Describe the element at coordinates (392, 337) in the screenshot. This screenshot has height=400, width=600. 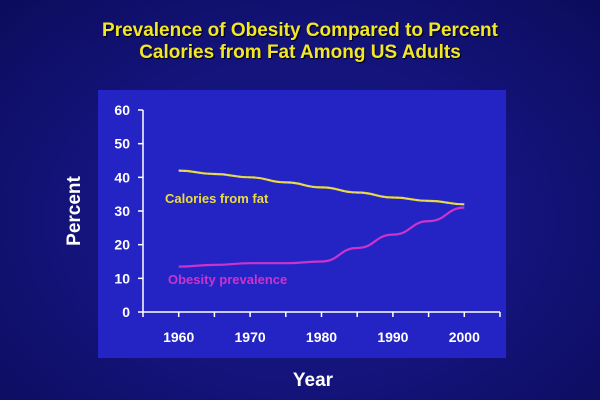
I see `x-tick-label: 1990` at that location.